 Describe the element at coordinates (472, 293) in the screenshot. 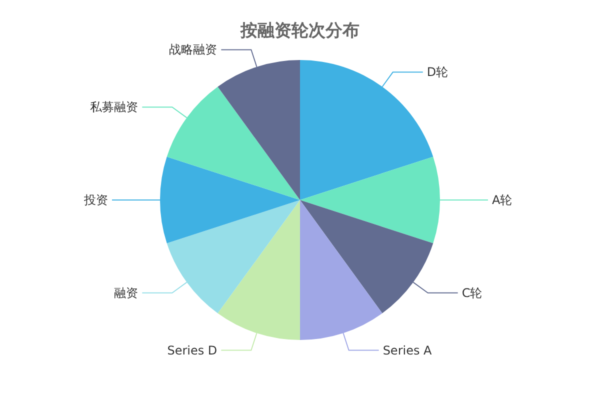

I see `slice-label: C轮` at that location.